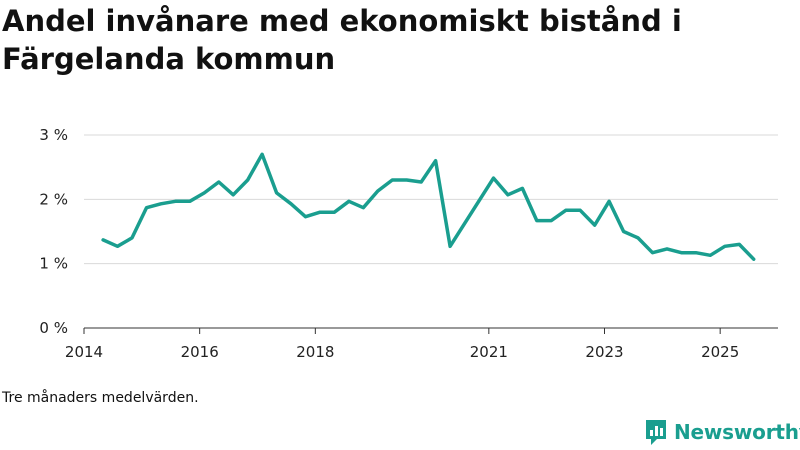  I want to click on newsworthy-brand: Newsworthy, so click(722, 432).